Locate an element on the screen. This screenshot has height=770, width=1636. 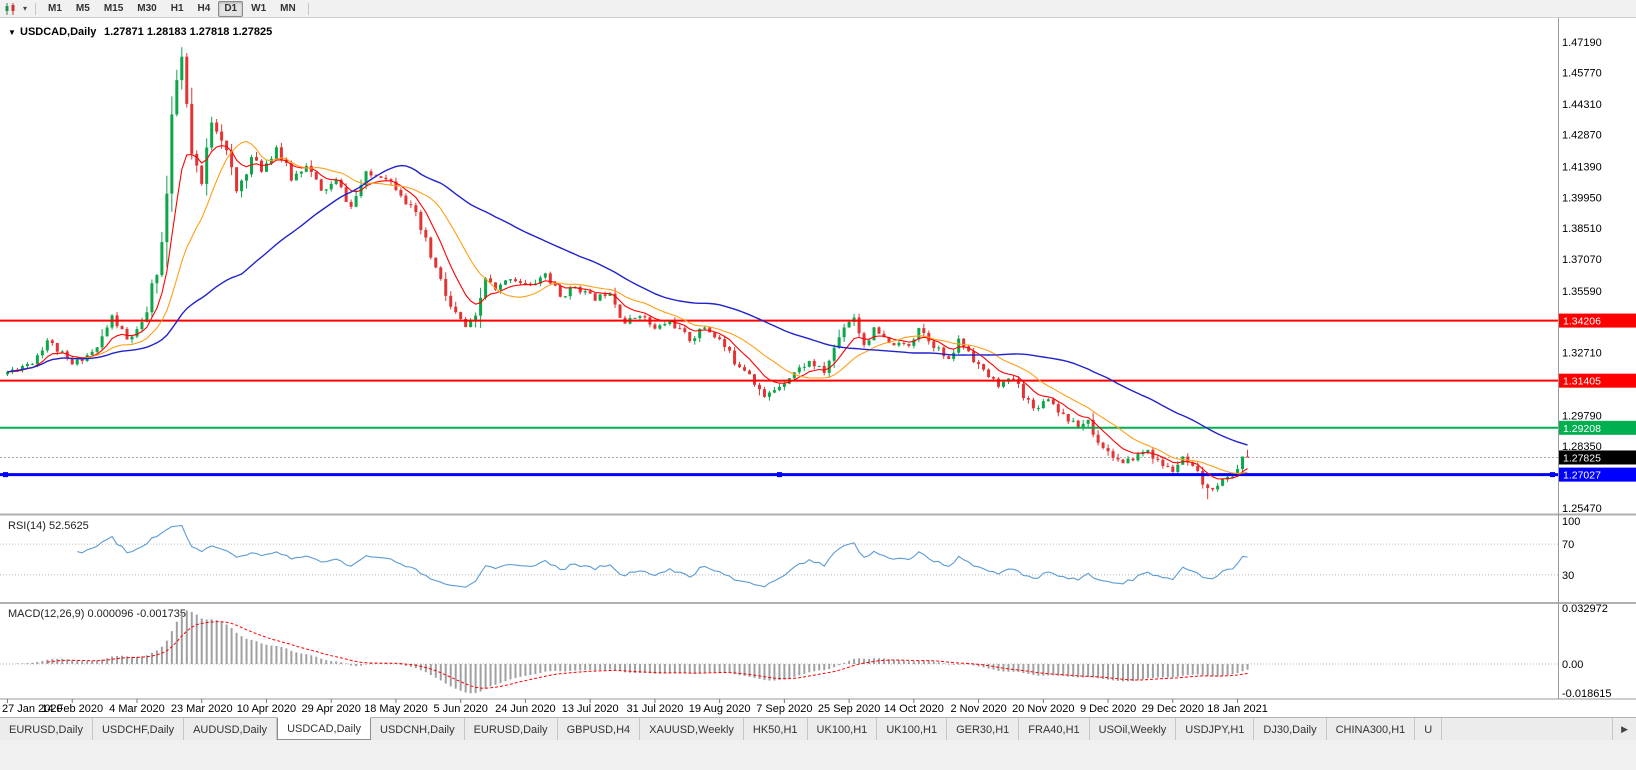
tab-XAUUSD-Weekly: XAUUSD,Weekly is located at coordinates (692, 729).